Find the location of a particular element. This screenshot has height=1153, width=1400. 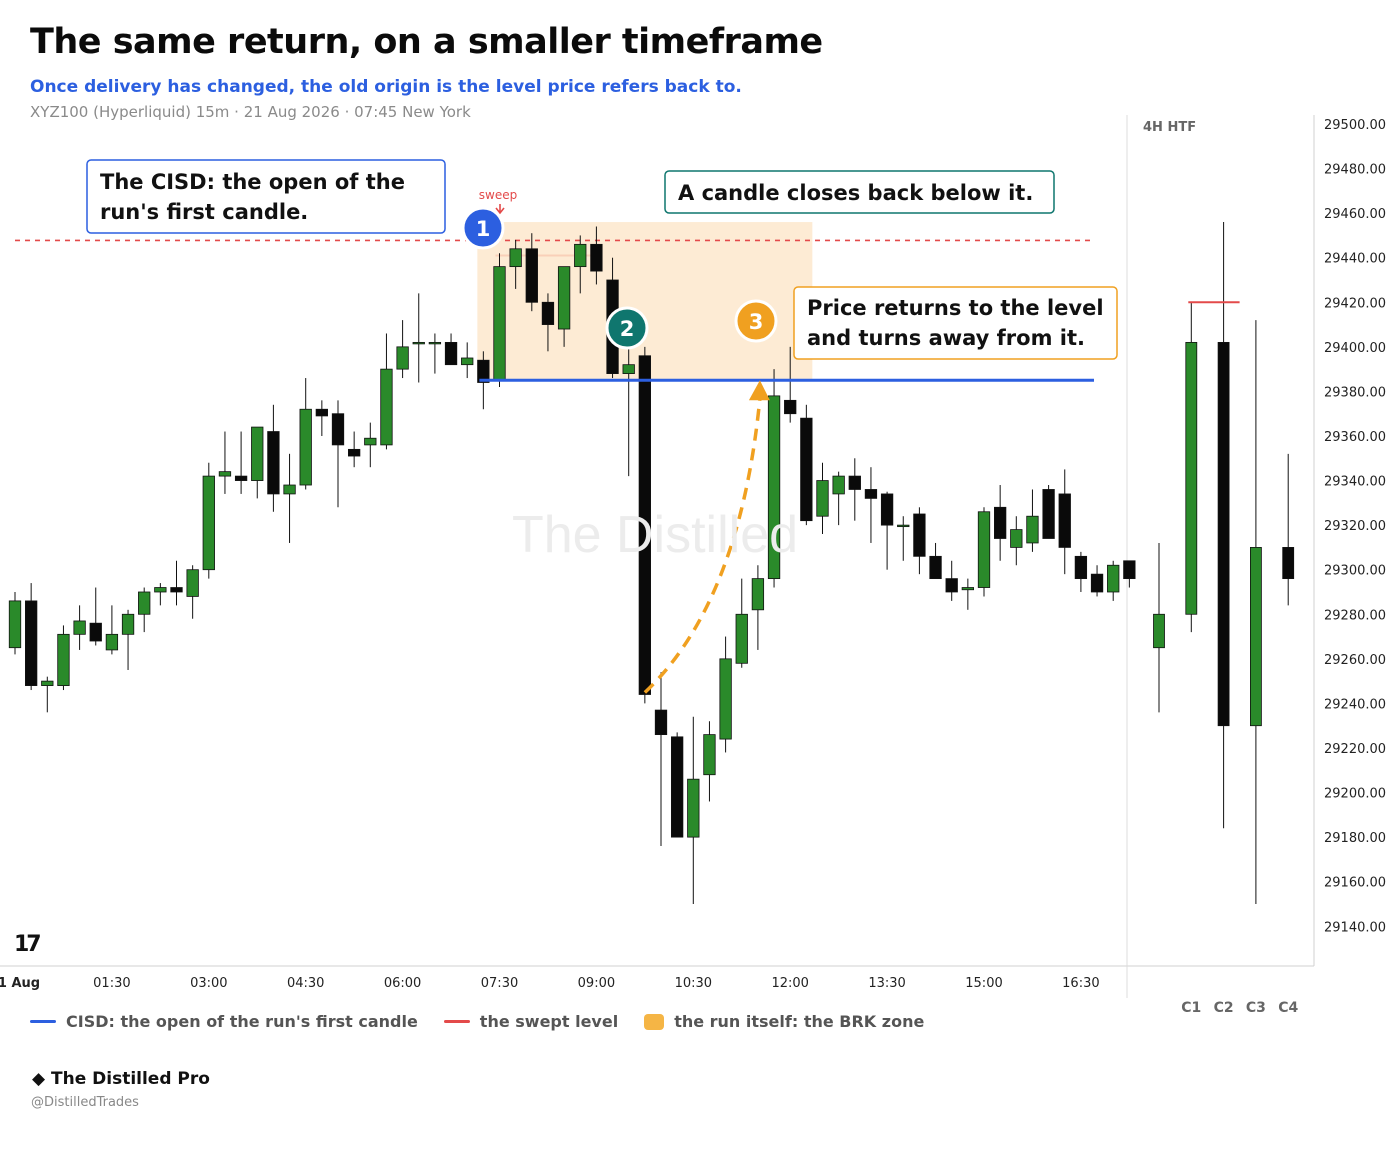

htf-panel: 4H HTF C1 C2 C3 C4 is located at coordinates (1220, 568).